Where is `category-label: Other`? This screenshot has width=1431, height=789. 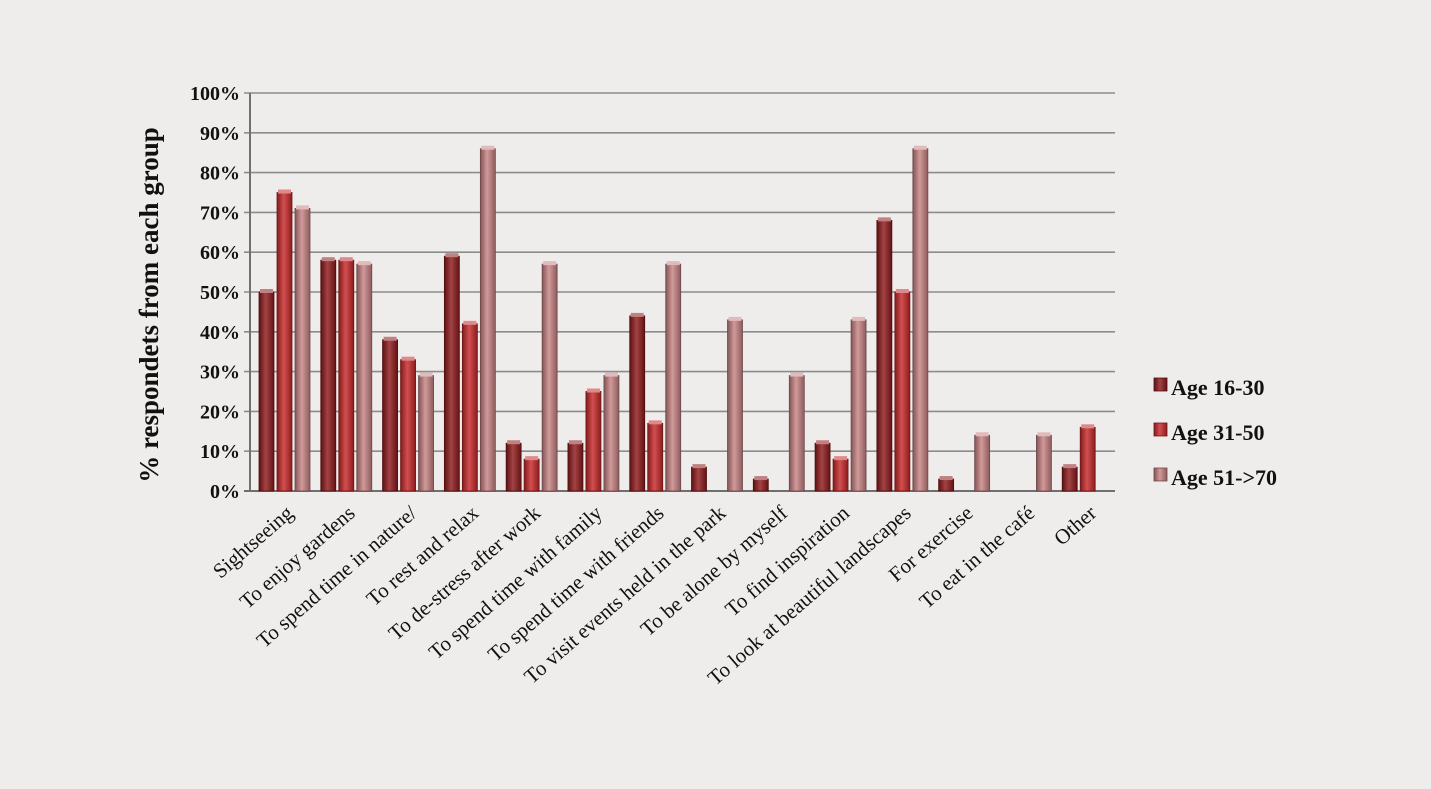
category-label: Other is located at coordinates (1075, 525).